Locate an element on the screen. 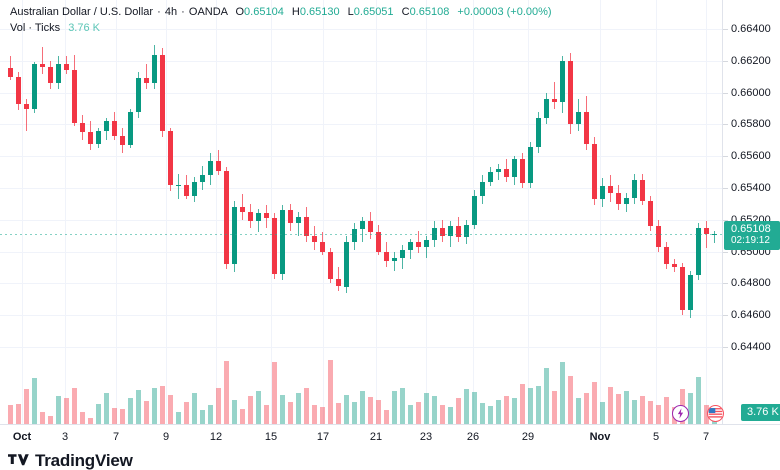 The width and height of the screenshot is (780, 470). time-tick-label: Nov is located at coordinates (600, 437).